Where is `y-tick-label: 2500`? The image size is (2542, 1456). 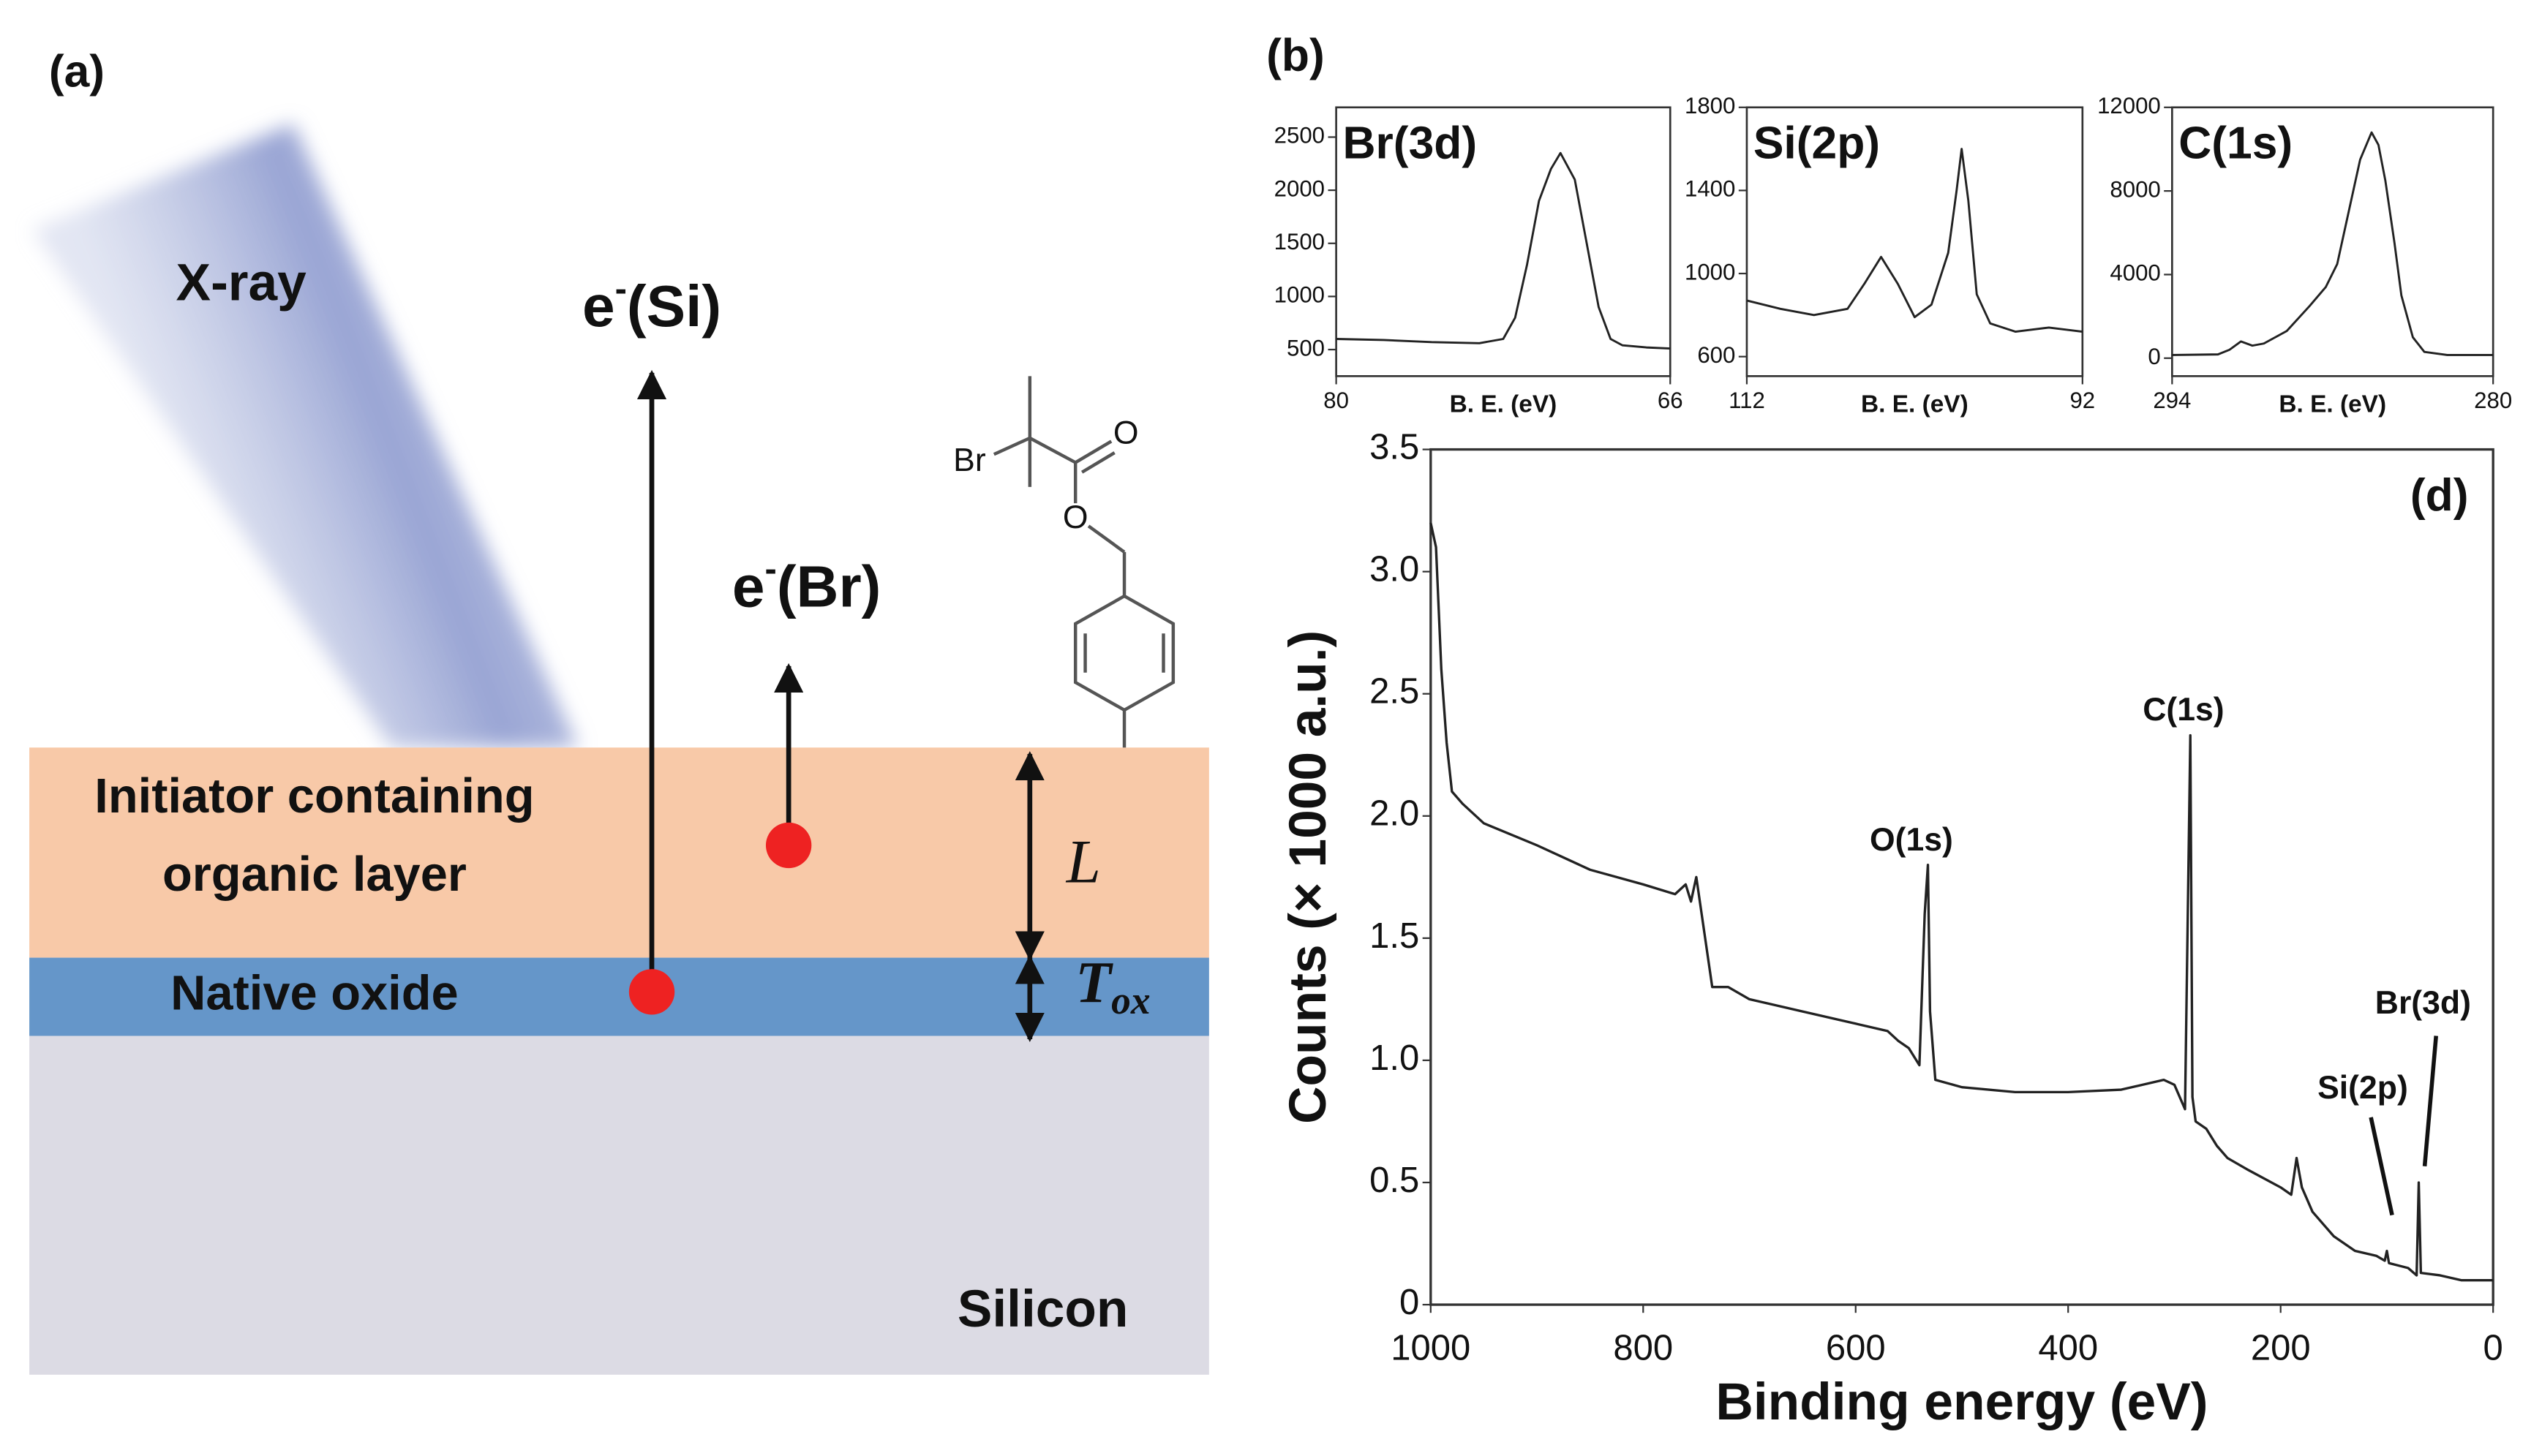
y-tick-label: 2500 is located at coordinates (1299, 135).